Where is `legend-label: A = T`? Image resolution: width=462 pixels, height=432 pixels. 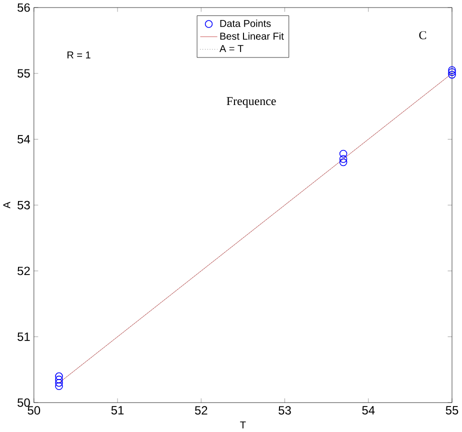 legend-label: A = T is located at coordinates (232, 48).